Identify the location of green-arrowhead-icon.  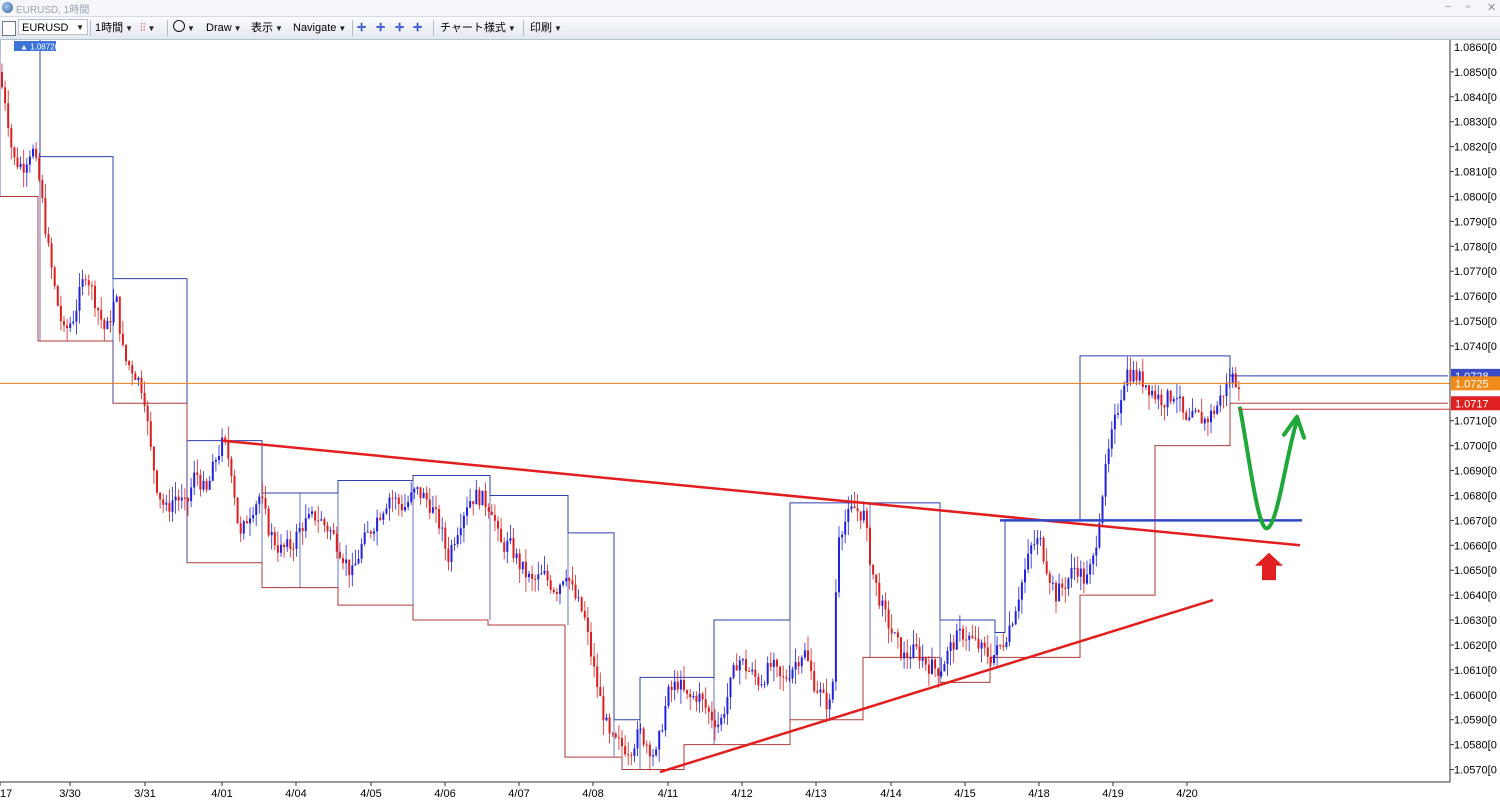
(1294, 427).